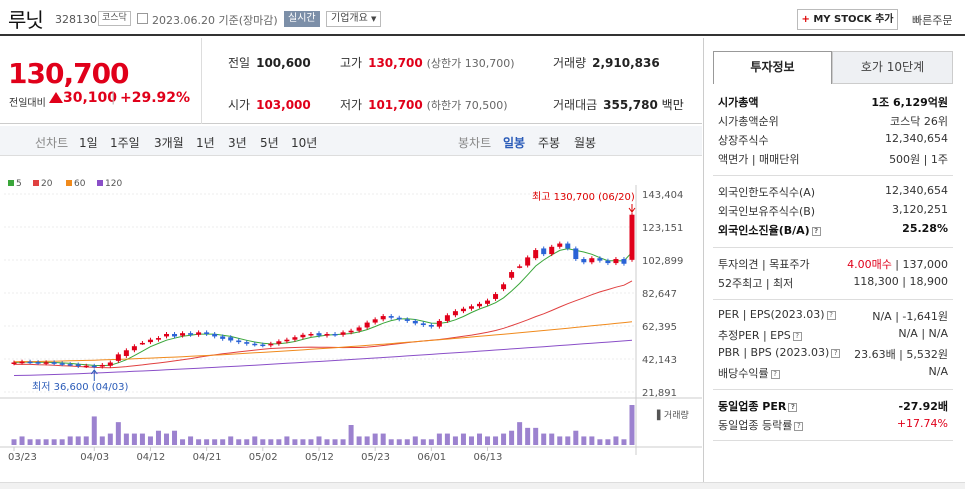  What do you see at coordinates (938, 371) in the screenshot?
I see `info-value: N/A` at bounding box center [938, 371].